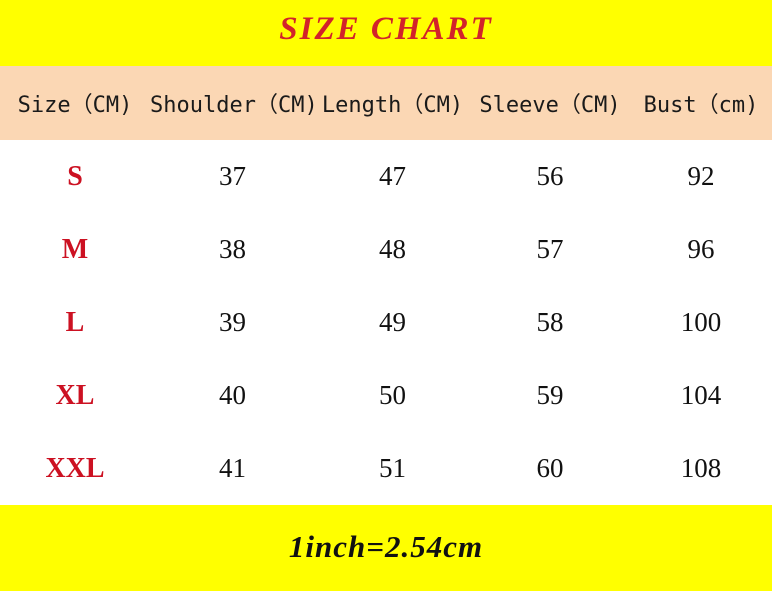 The width and height of the screenshot is (772, 591). I want to click on table-row: L 39 49 58 100, so click(386, 322).